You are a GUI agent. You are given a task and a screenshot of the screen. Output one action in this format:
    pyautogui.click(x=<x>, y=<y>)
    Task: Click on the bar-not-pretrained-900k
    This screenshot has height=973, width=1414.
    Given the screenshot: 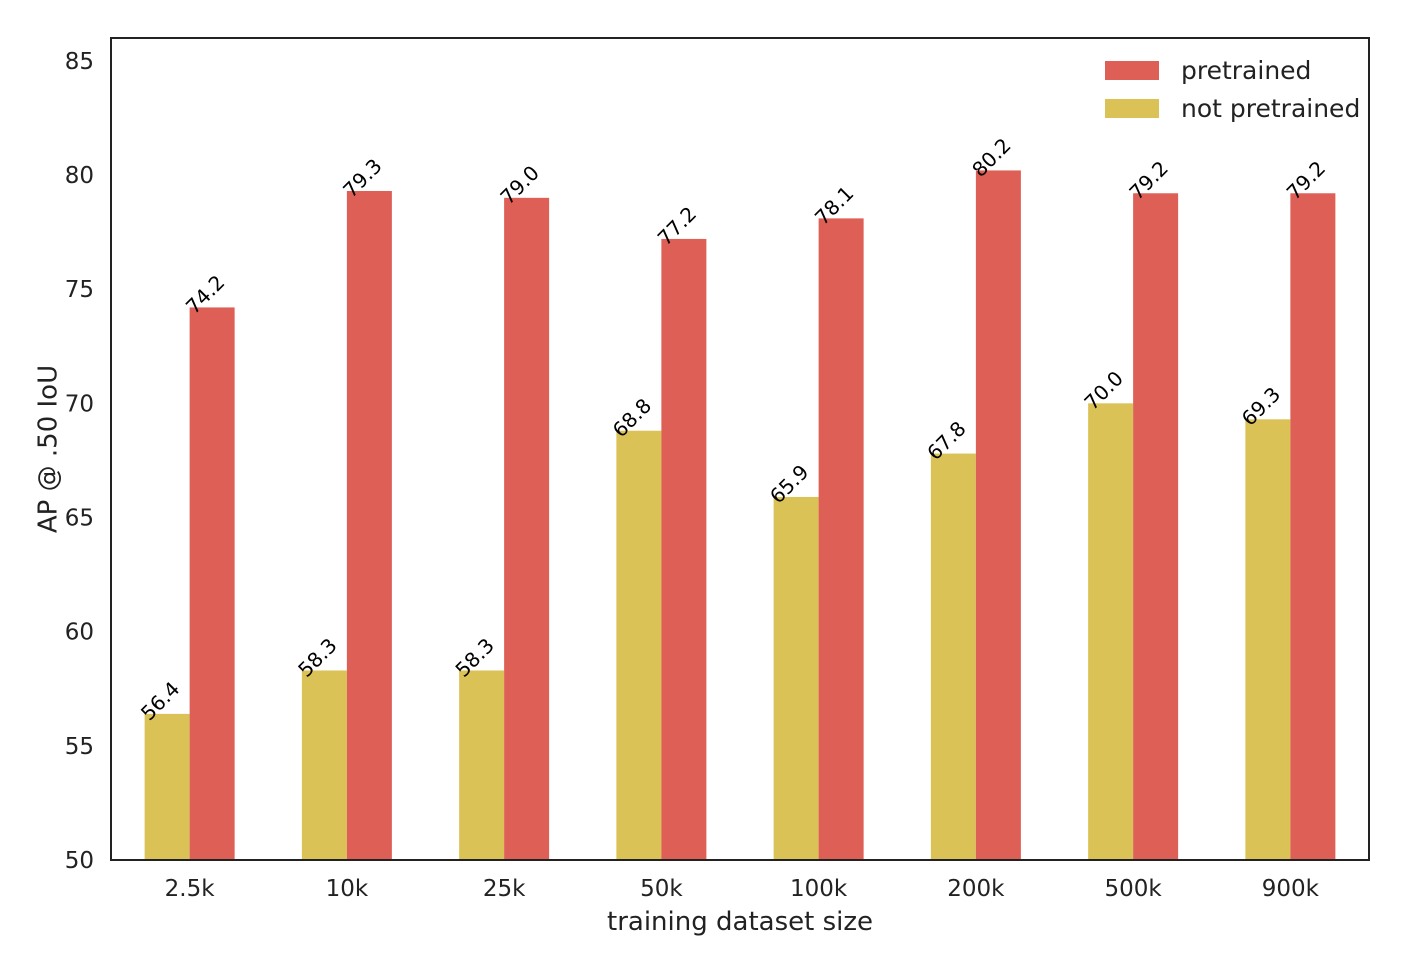 What is the action you would take?
    pyautogui.click(x=1268, y=639)
    